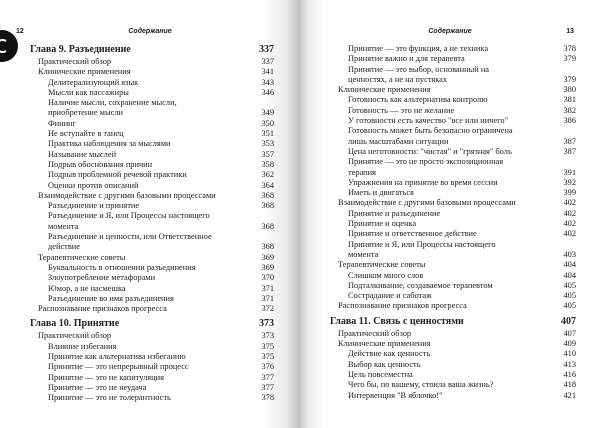 This screenshot has height=428, width=600. Describe the element at coordinates (267, 257) in the screenshot. I see `entry-page: 369` at that location.